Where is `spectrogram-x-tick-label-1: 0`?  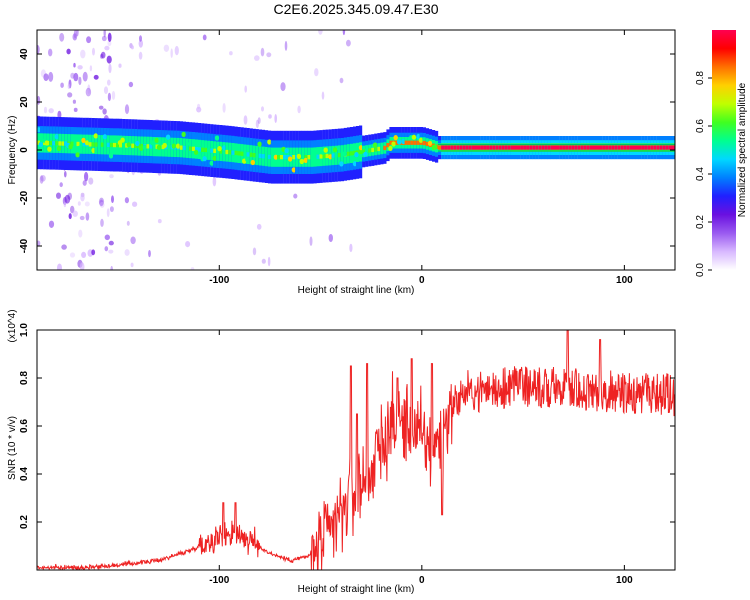
spectrogram-x-tick-label-1: 0 is located at coordinates (422, 280).